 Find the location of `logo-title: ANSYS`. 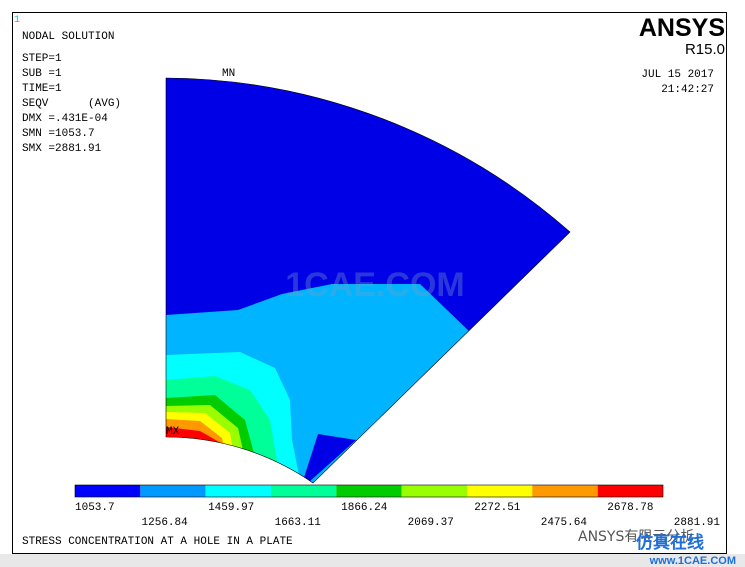

logo-title: ANSYS is located at coordinates (682, 28).